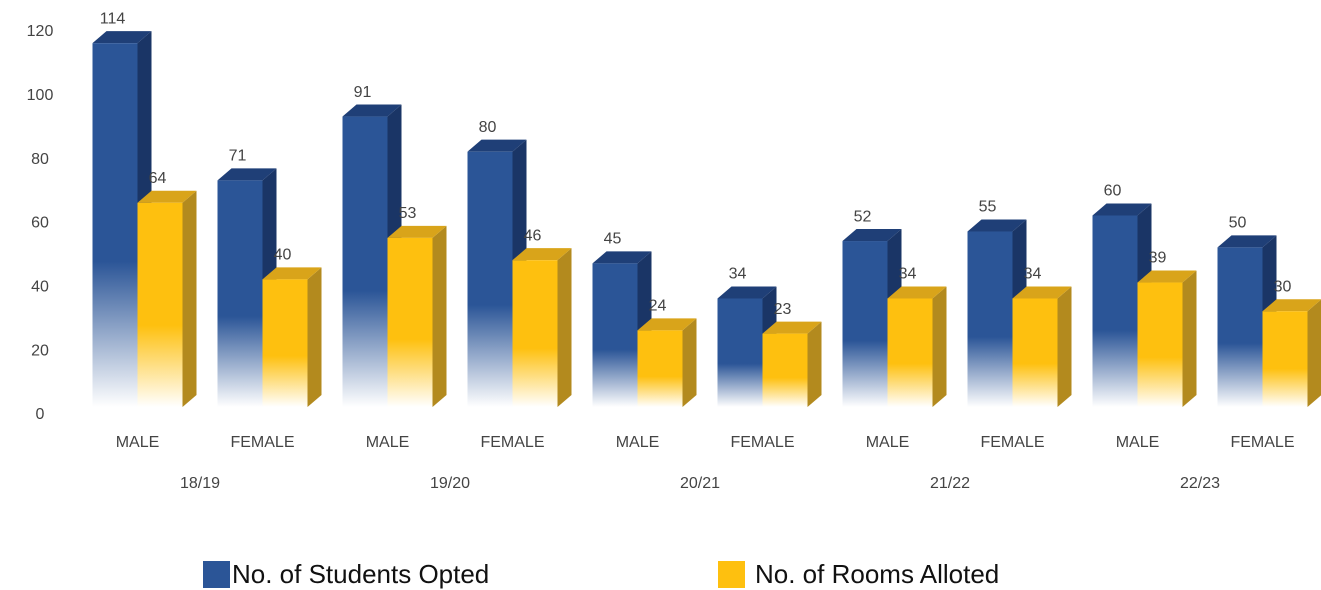 This screenshot has height=590, width=1321. I want to click on value-label: 91, so click(363, 92).